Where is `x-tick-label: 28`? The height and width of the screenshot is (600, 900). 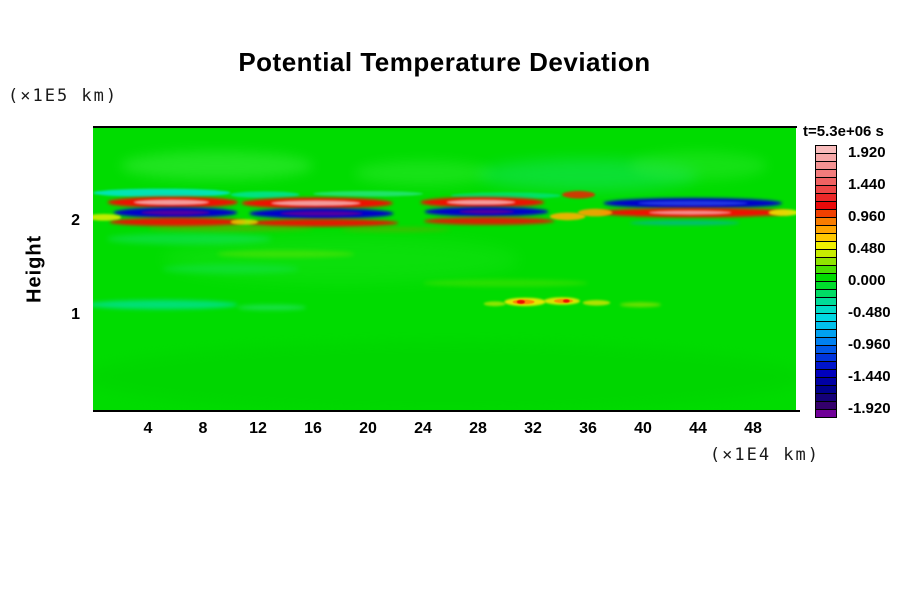
x-tick-label: 28 is located at coordinates (478, 428).